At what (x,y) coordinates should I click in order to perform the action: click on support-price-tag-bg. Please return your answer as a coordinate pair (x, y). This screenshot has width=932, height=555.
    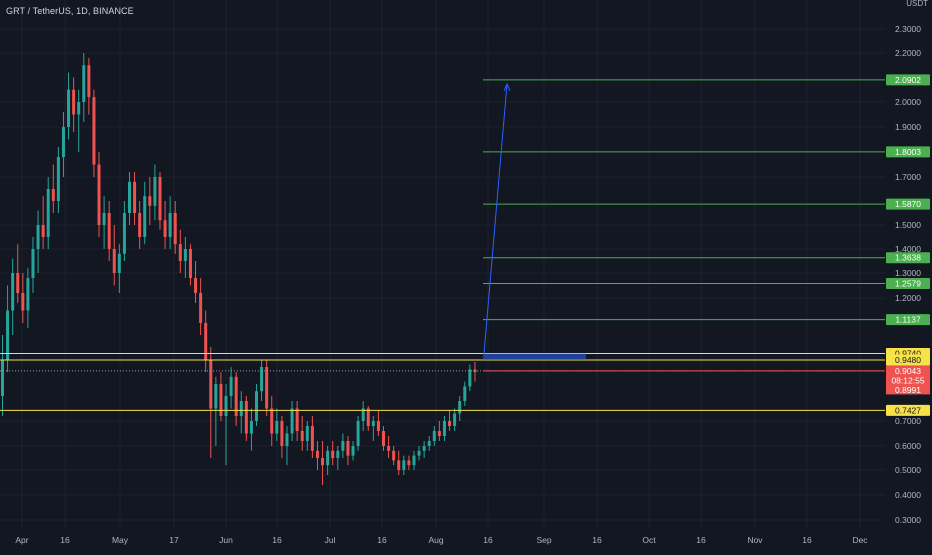
    Looking at the image, I should click on (908, 410).